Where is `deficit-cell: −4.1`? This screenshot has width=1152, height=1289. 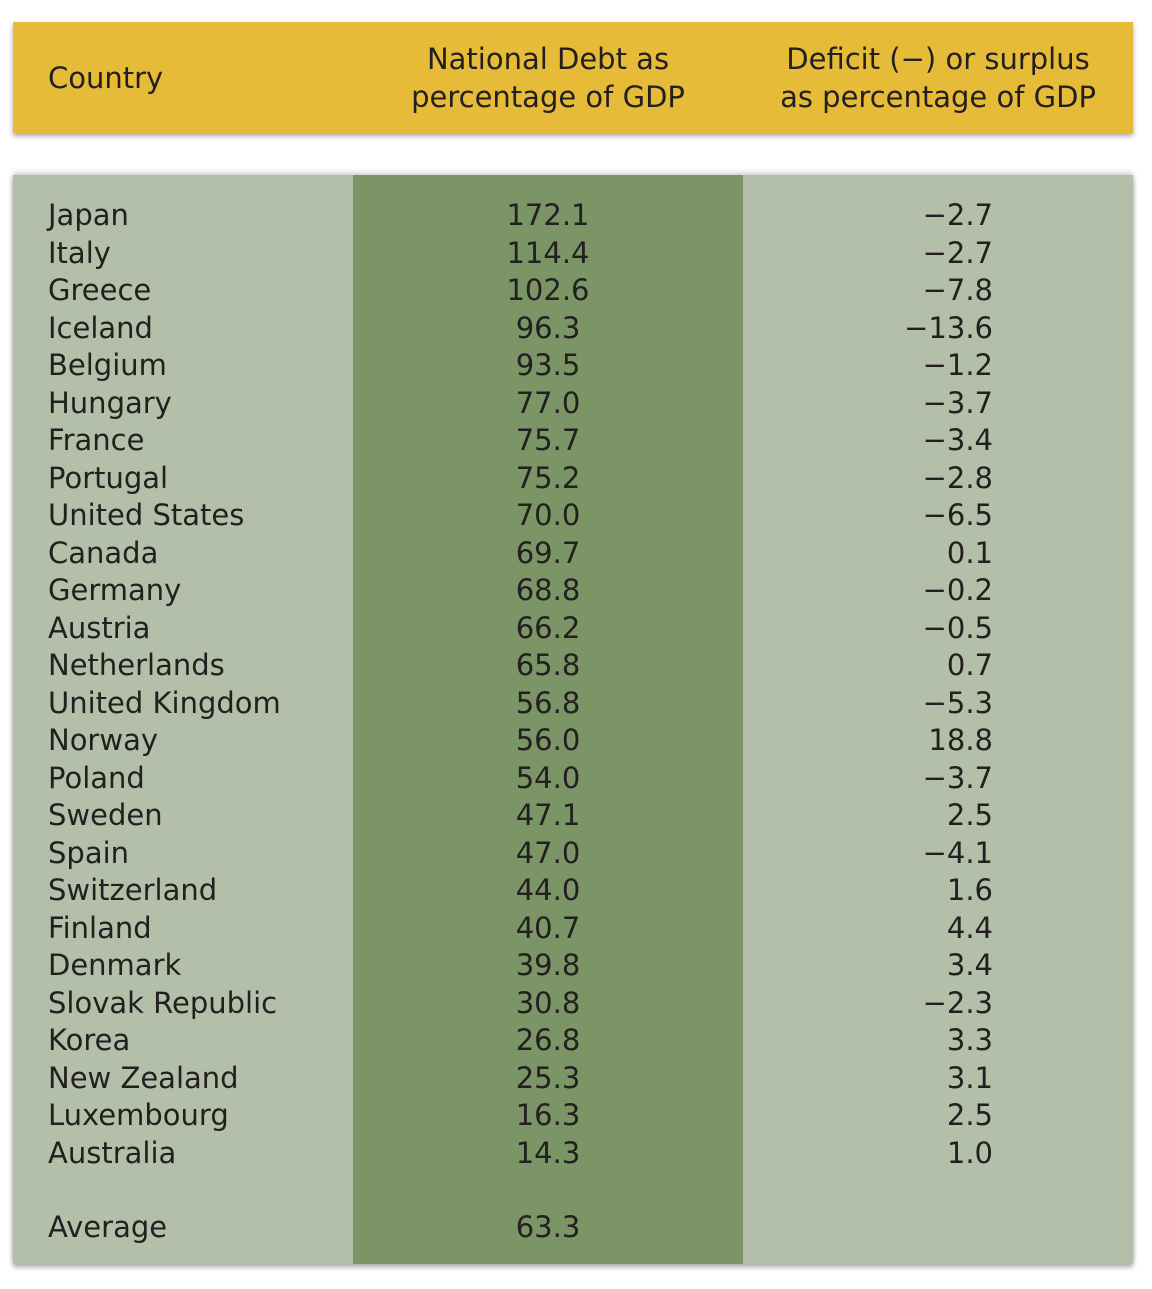 deficit-cell: −4.1 is located at coordinates (938, 854).